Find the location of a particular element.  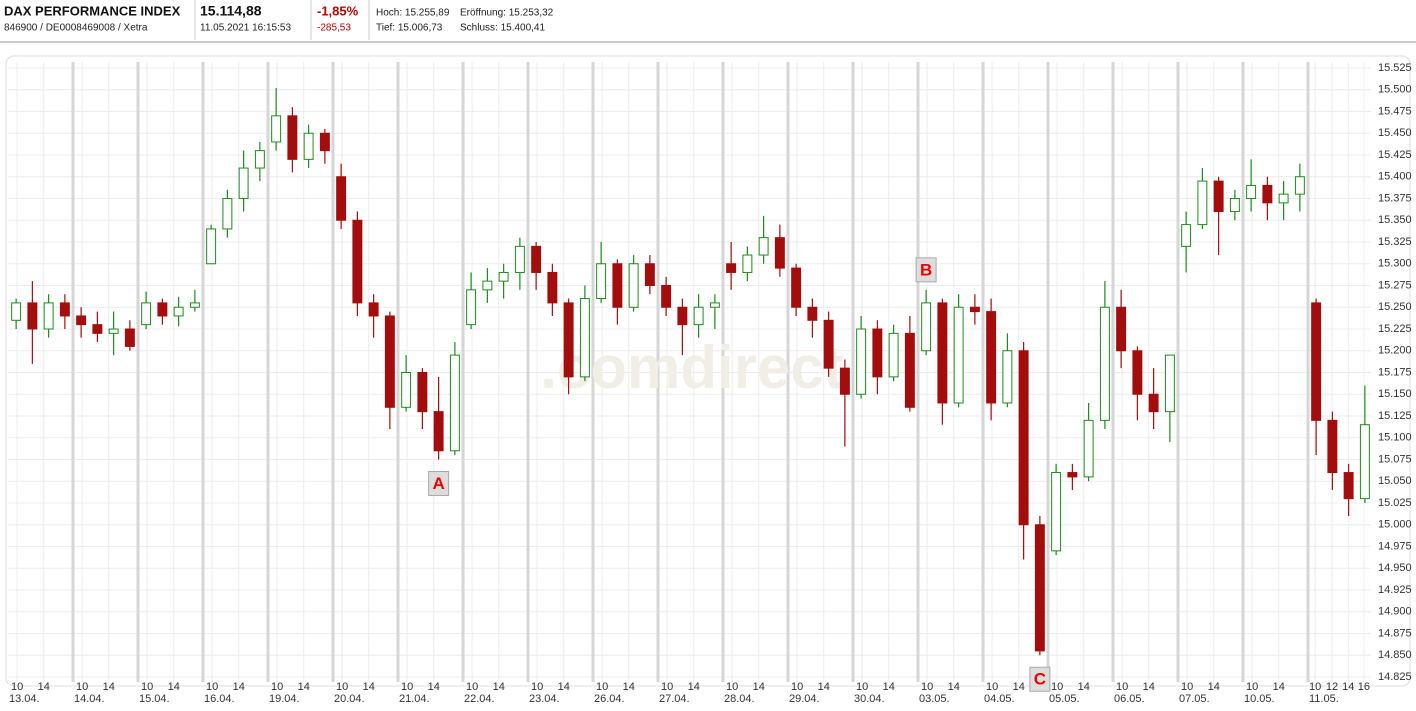

subtitle: 846900 / DE0008469008 / Xetra is located at coordinates (76, 28).